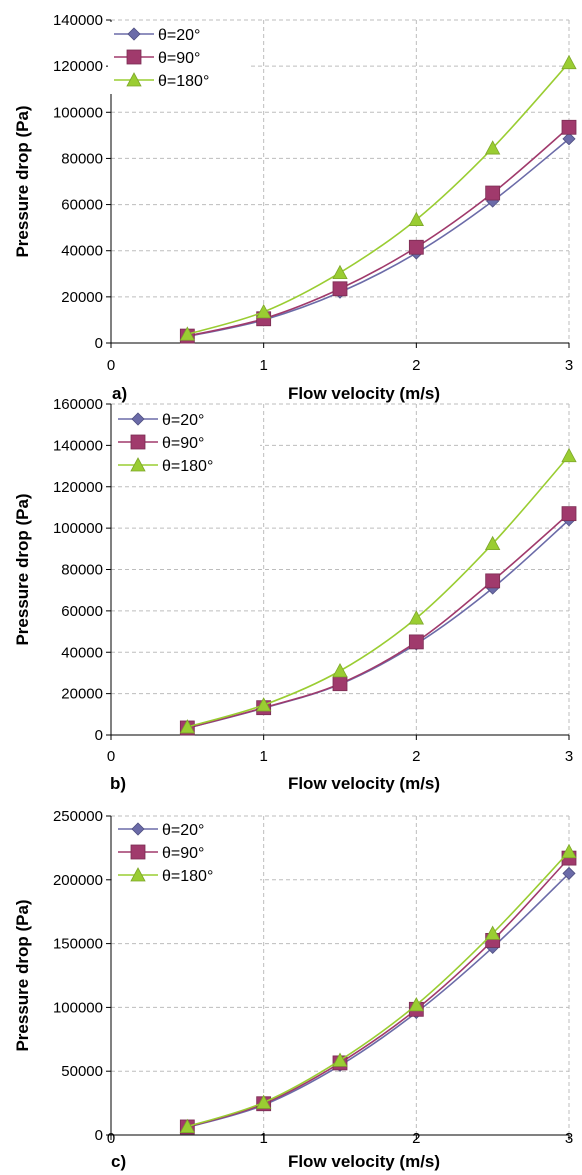 Image resolution: width=582 pixels, height=1175 pixels. I want to click on y-tick-label: 150000, so click(78, 944).